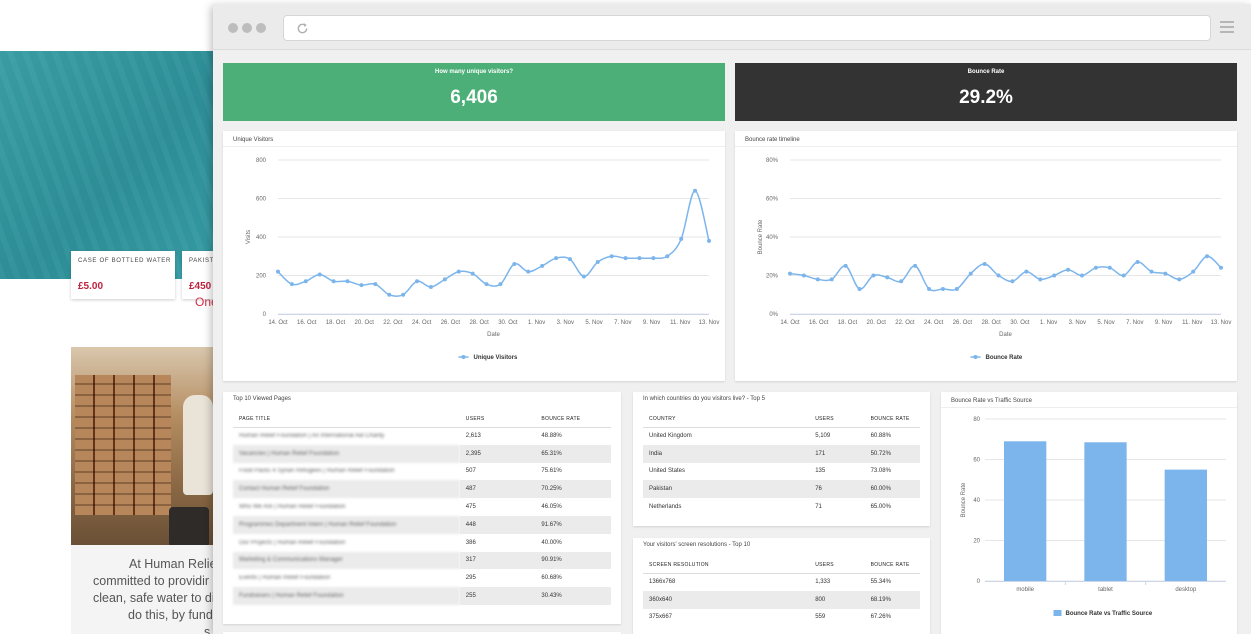 The image size is (1251, 634). What do you see at coordinates (726, 453) in the screenshot?
I see `table-cell: India` at bounding box center [726, 453].